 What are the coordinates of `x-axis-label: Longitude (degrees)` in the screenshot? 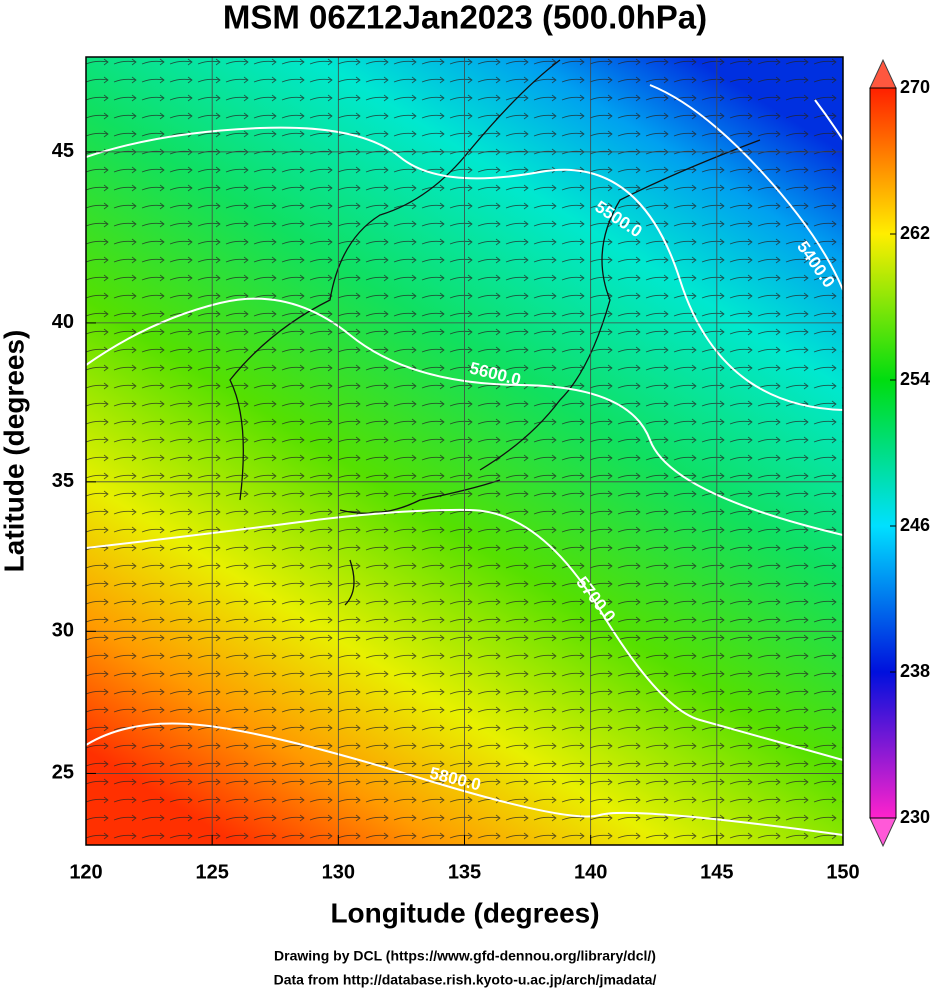 It's located at (464, 912).